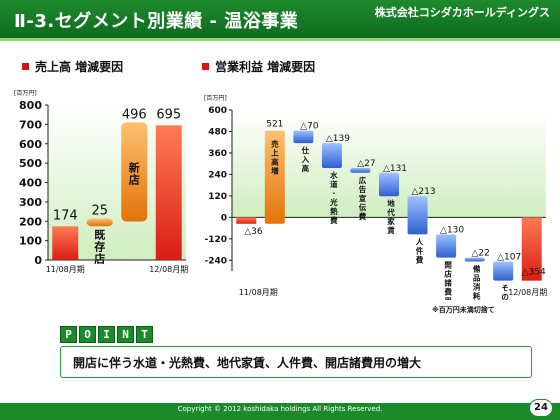 This screenshot has height=420, width=560. I want to click on company-name: 株式会社コシダカホールディングス, so click(462, 12).